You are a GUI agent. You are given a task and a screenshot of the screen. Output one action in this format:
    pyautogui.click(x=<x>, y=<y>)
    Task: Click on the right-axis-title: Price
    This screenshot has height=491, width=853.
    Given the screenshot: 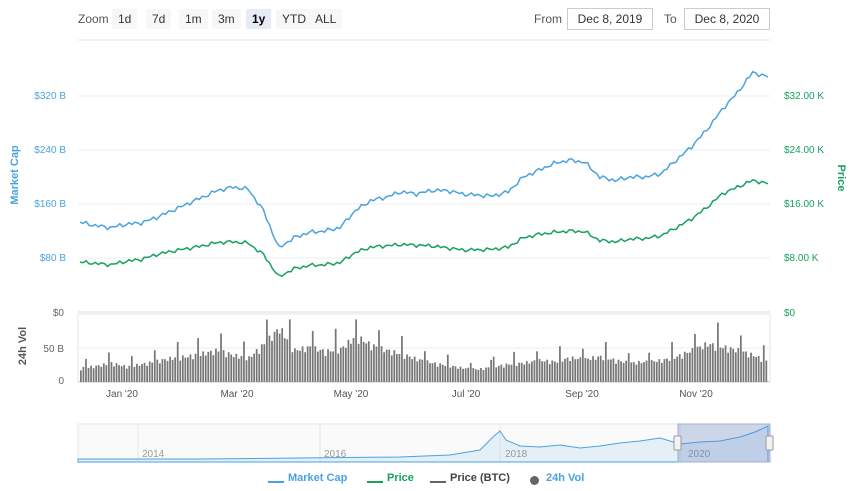 What is the action you would take?
    pyautogui.click(x=841, y=178)
    